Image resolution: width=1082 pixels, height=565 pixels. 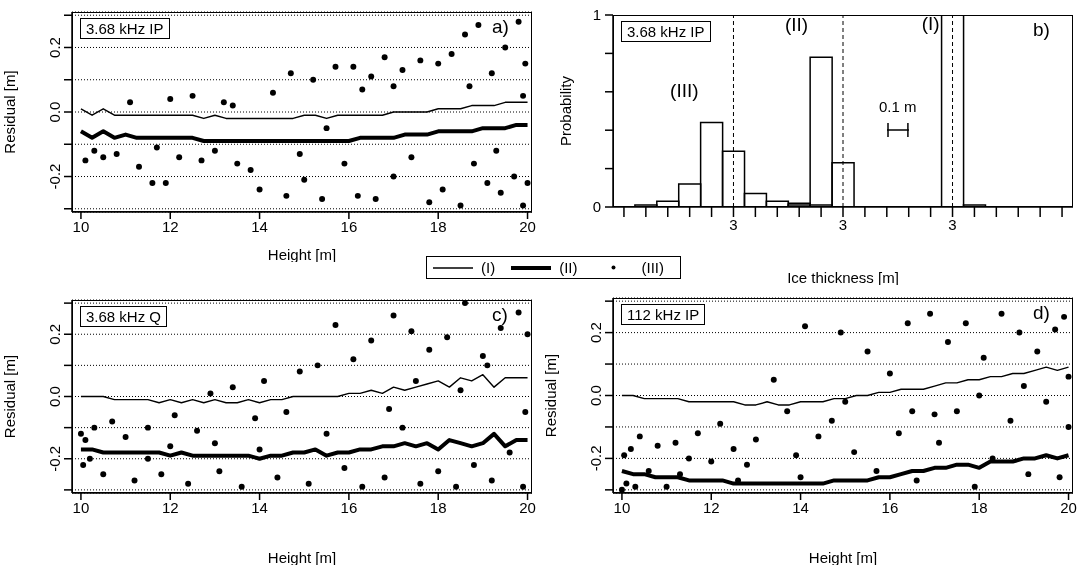 I want to click on x-tick-label: 18, so click(x=438, y=226).